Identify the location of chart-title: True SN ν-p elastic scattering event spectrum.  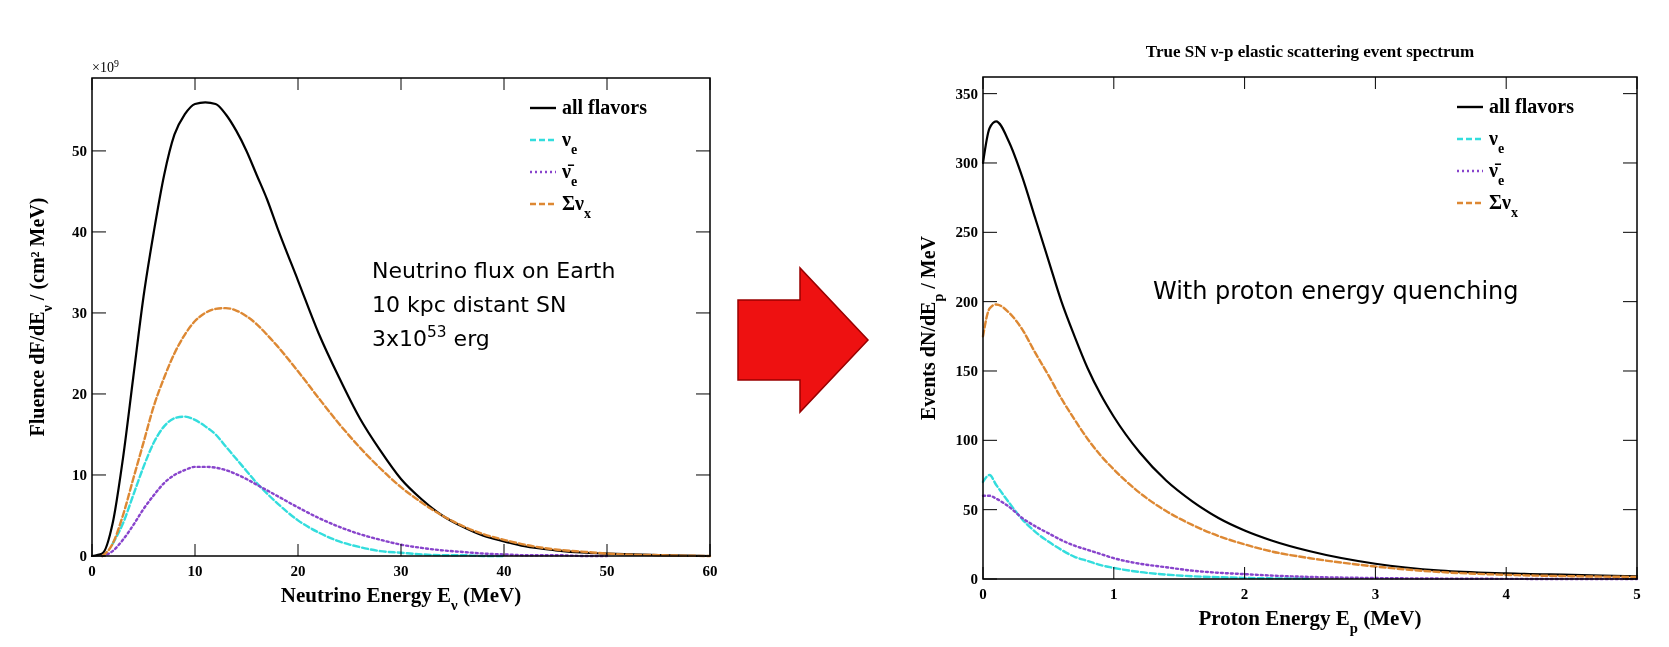
(1310, 51).